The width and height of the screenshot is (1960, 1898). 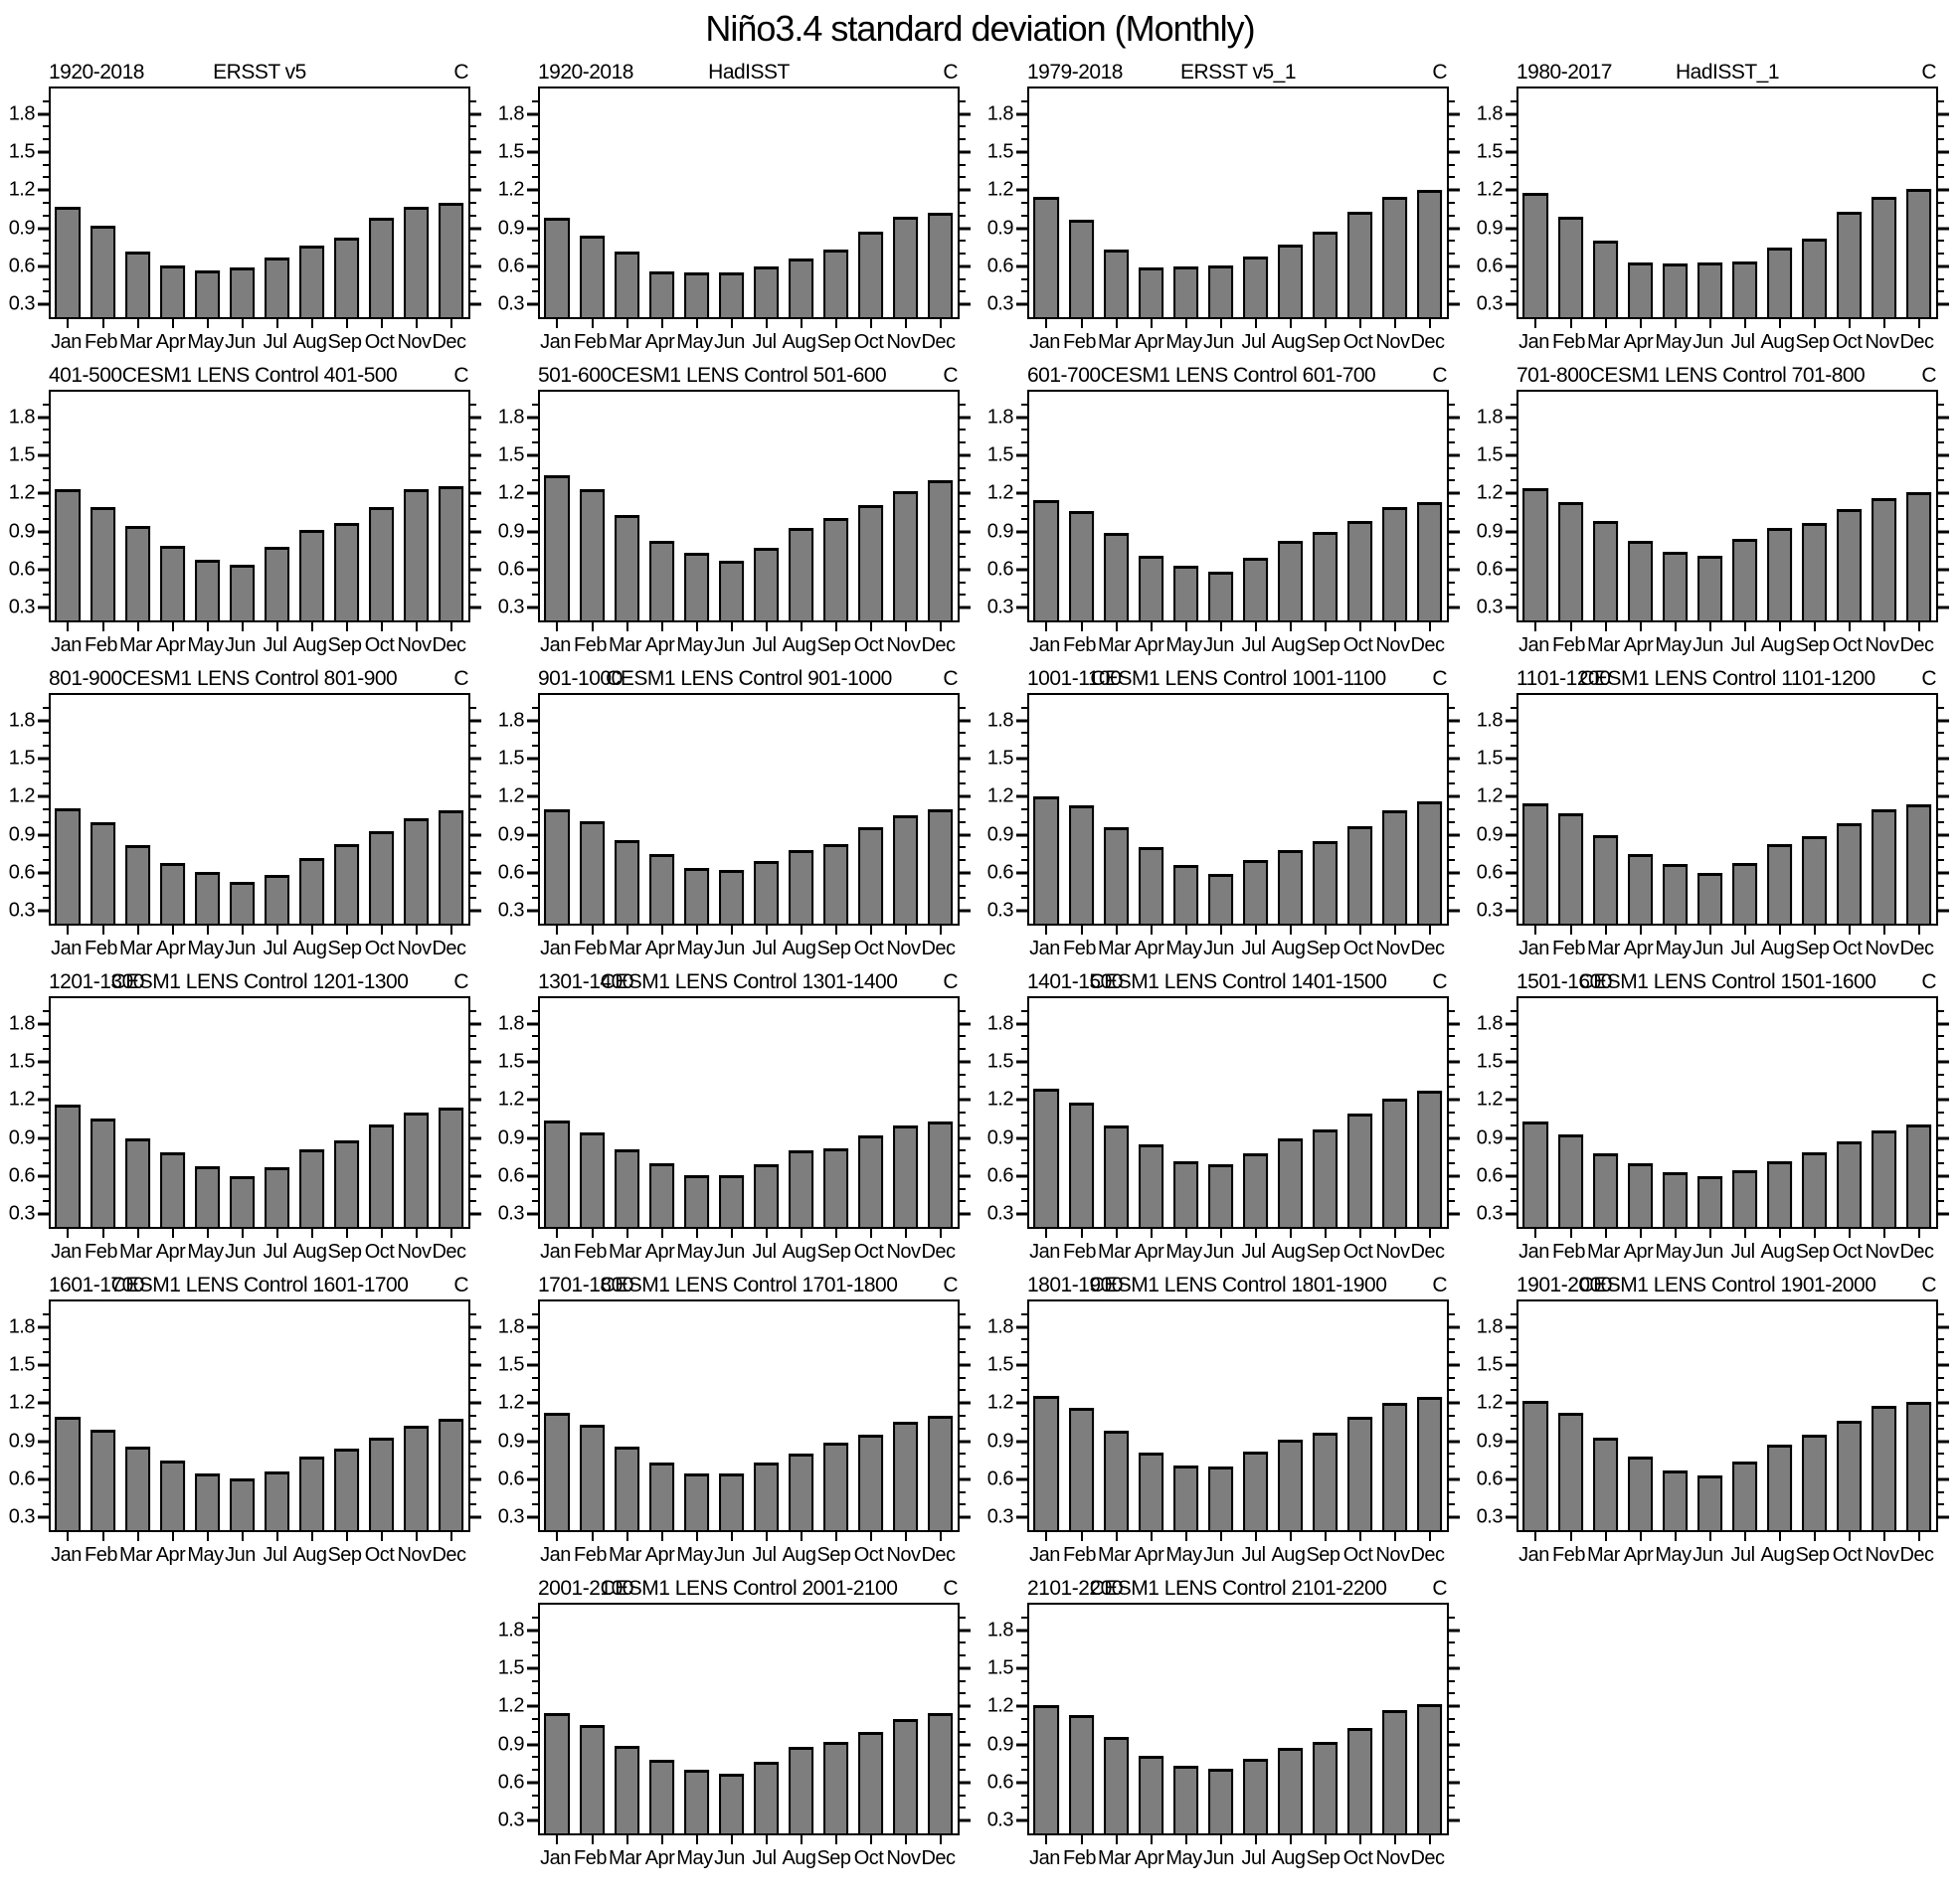 What do you see at coordinates (868, 342) in the screenshot?
I see `x-tick-label: Oct` at bounding box center [868, 342].